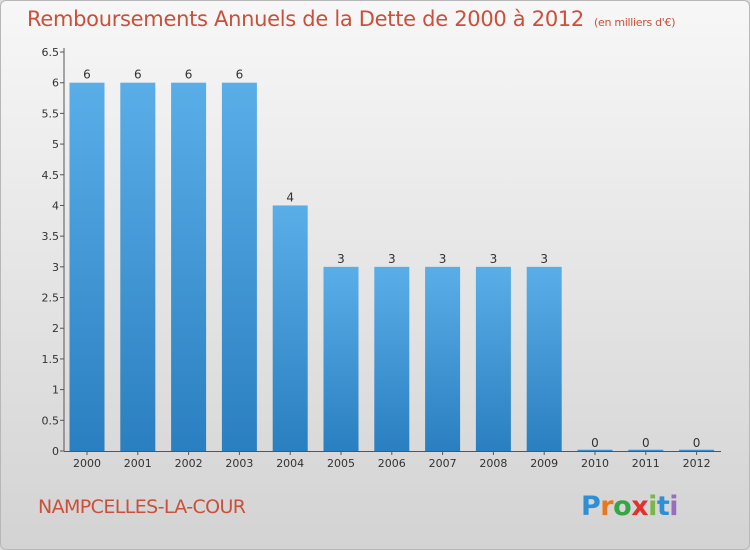 The width and height of the screenshot is (750, 550). I want to click on town-name: NAMPCELLES-LA-COUR, so click(142, 507).